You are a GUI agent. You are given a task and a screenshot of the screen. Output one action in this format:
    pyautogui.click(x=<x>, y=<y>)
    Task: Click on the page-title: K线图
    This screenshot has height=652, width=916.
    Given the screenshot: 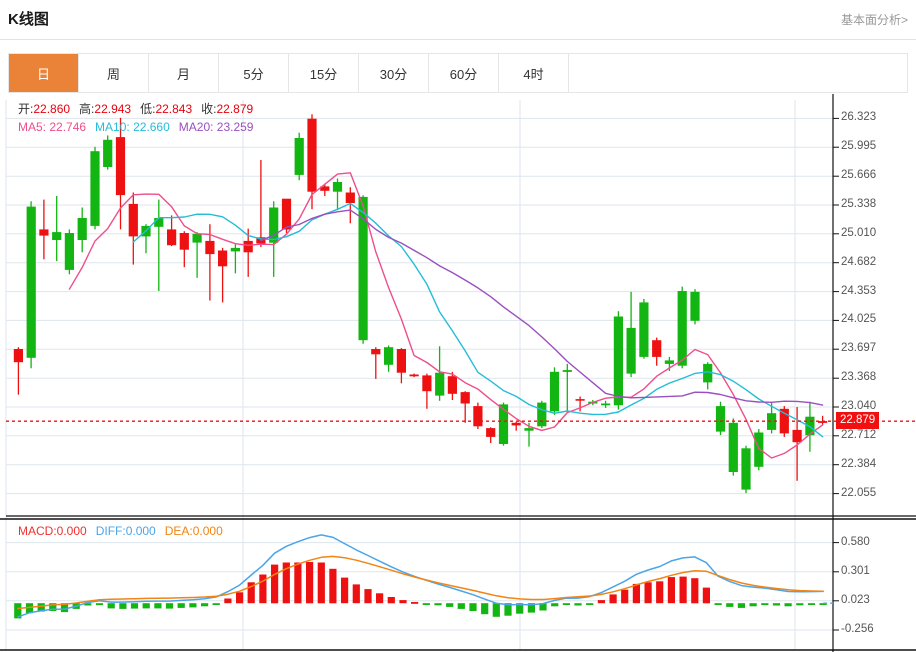 What is the action you would take?
    pyautogui.click(x=28, y=19)
    